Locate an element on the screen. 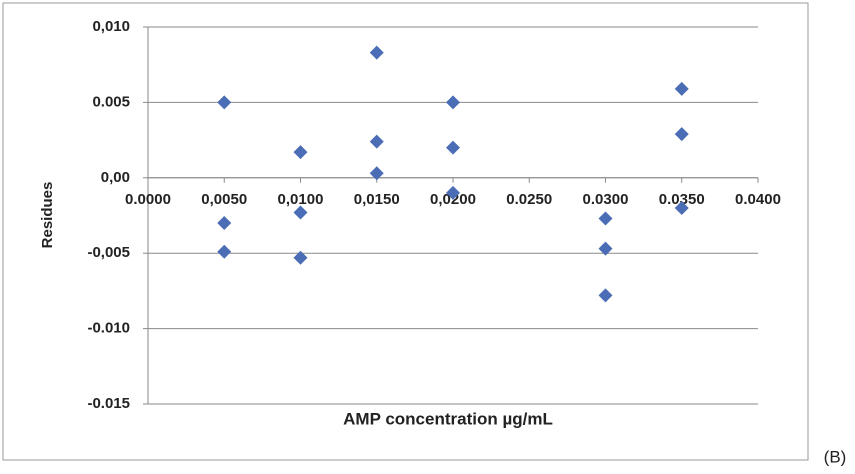 Image resolution: width=855 pixels, height=474 pixels. x-tick-label: 0,0100 is located at coordinates (301, 199).